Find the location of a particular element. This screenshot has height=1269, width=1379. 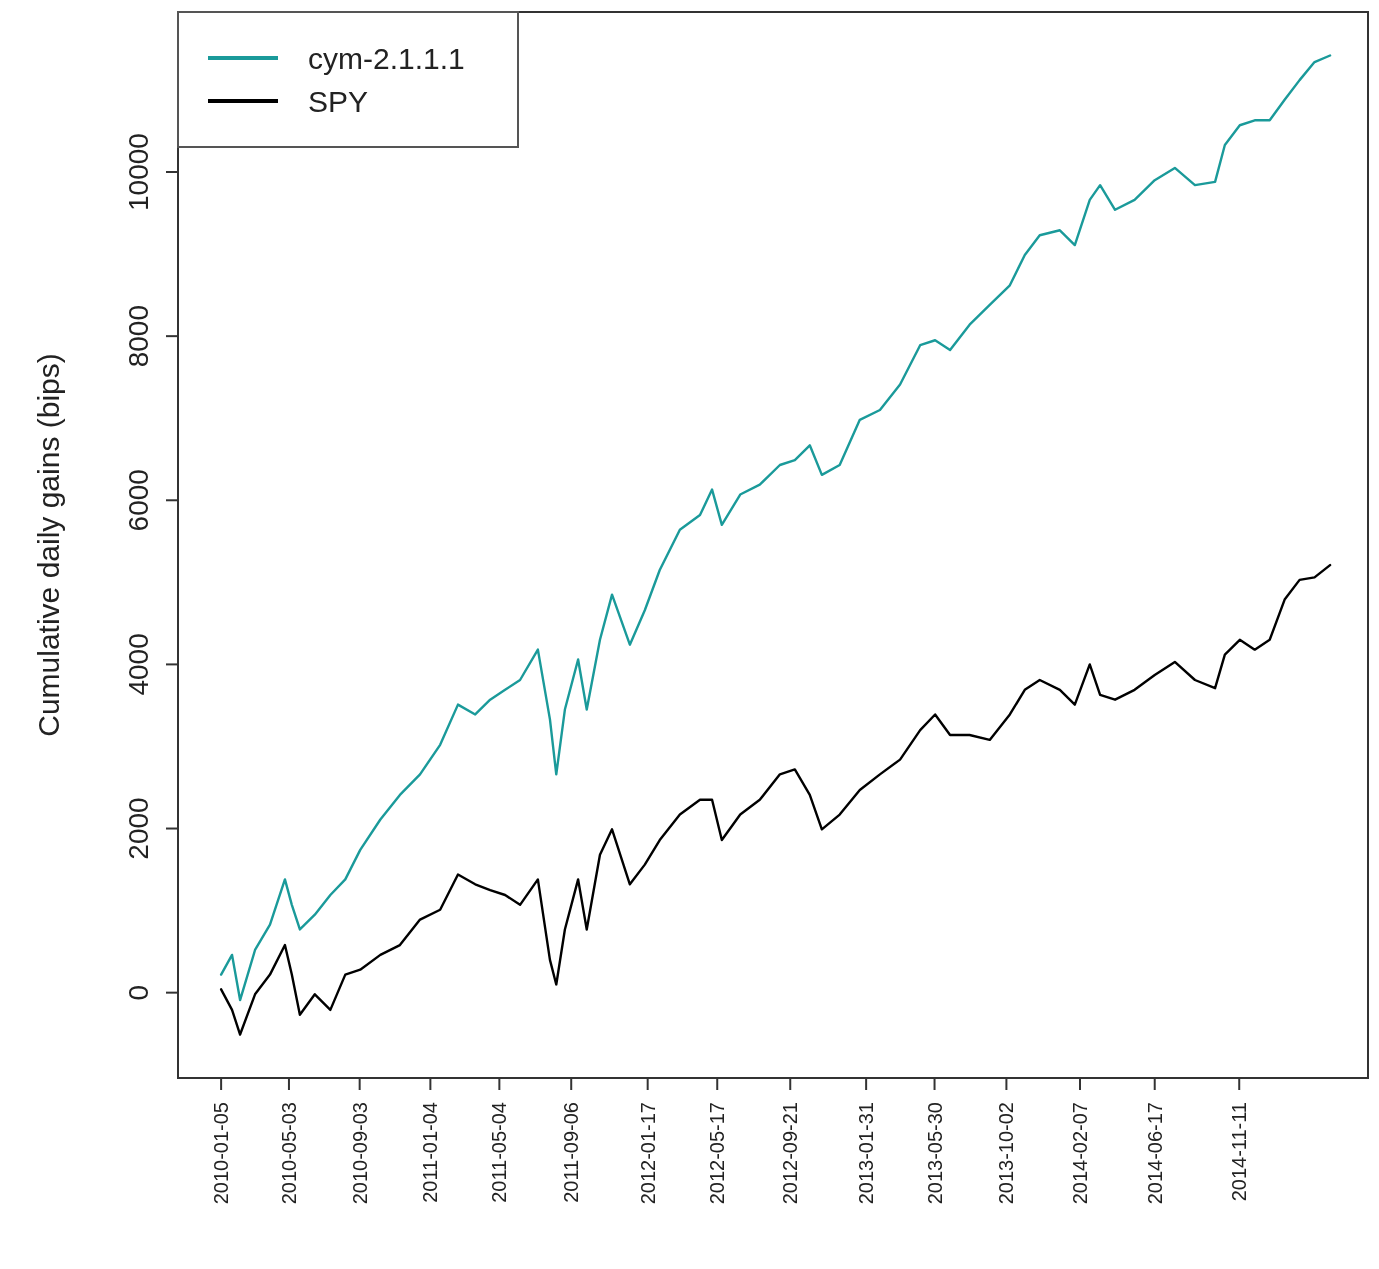

y-tick-label: 0 is located at coordinates (138, 992).